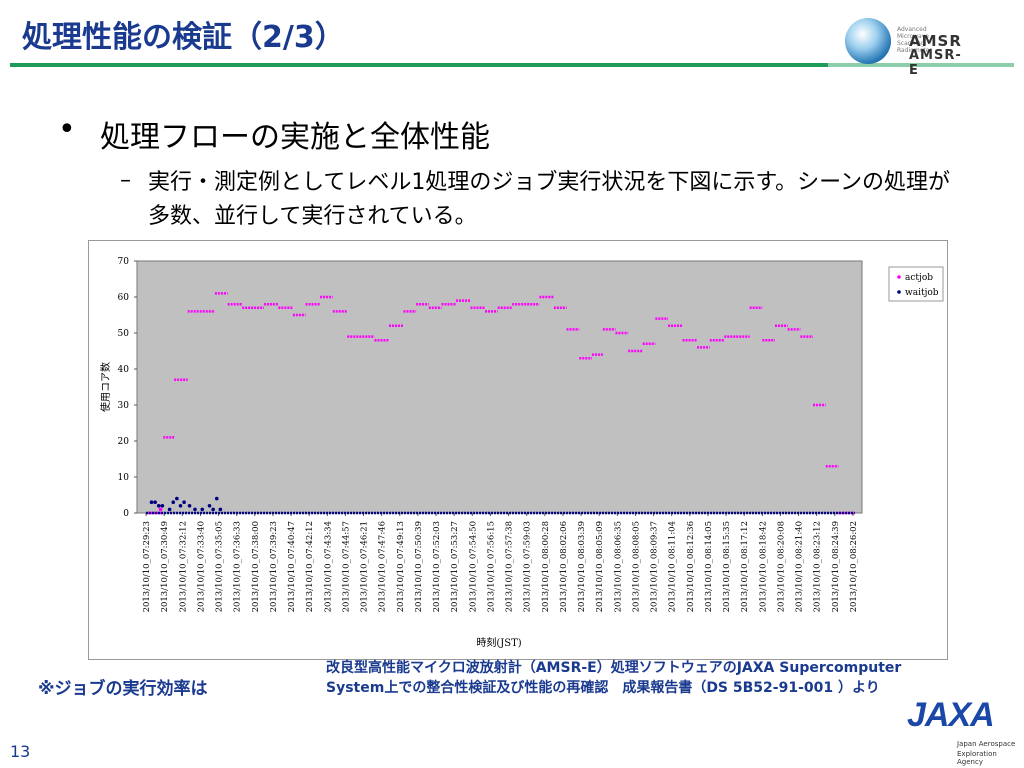  I want to click on legend-waitjob-marker, so click(899, 292).